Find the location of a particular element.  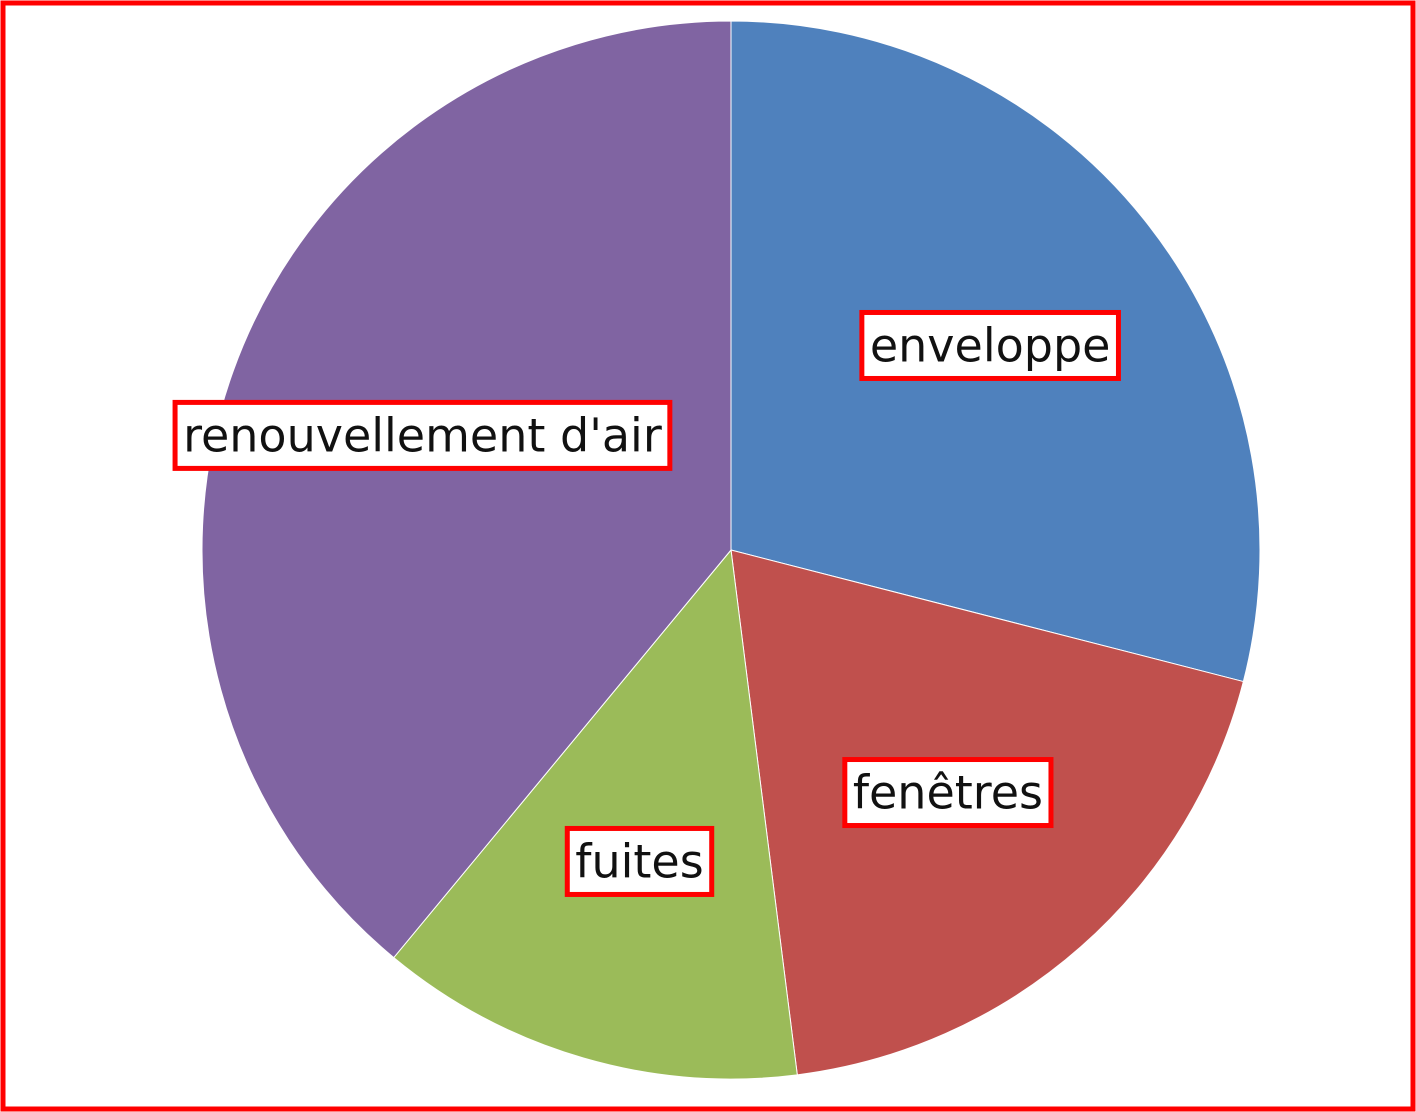

slice-label: fuites is located at coordinates (639, 861).